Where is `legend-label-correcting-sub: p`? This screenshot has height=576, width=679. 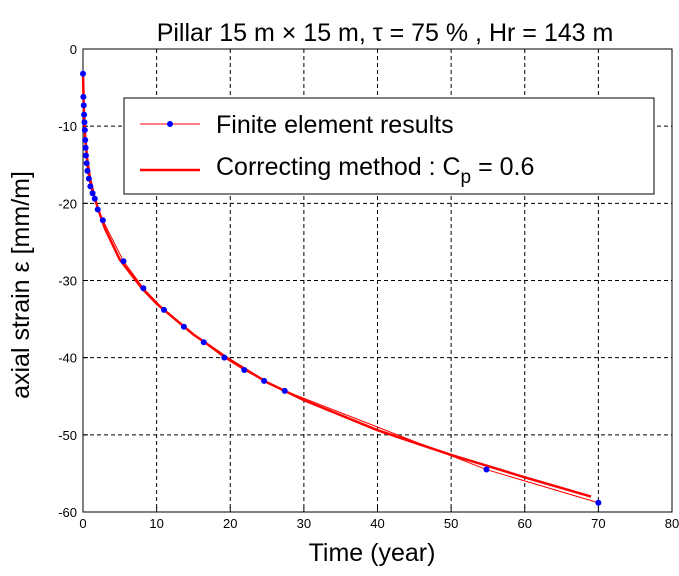
legend-label-correcting-sub: p is located at coordinates (466, 177).